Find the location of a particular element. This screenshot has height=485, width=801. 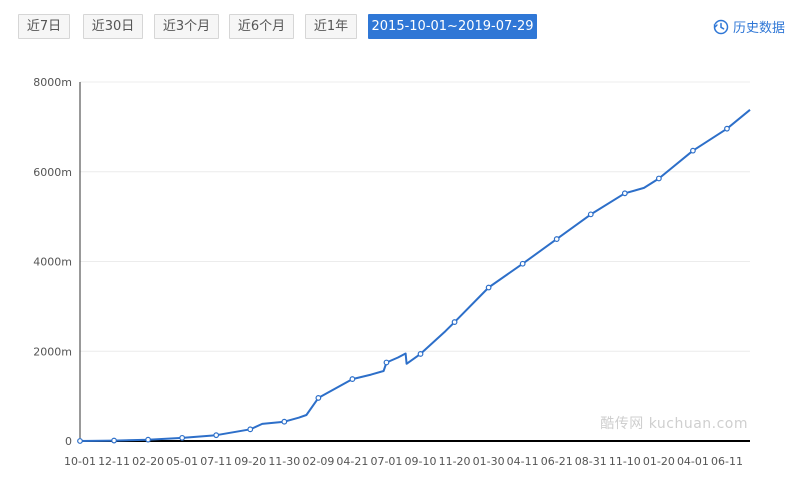

x-tick-label: 06-11 is located at coordinates (727, 461).